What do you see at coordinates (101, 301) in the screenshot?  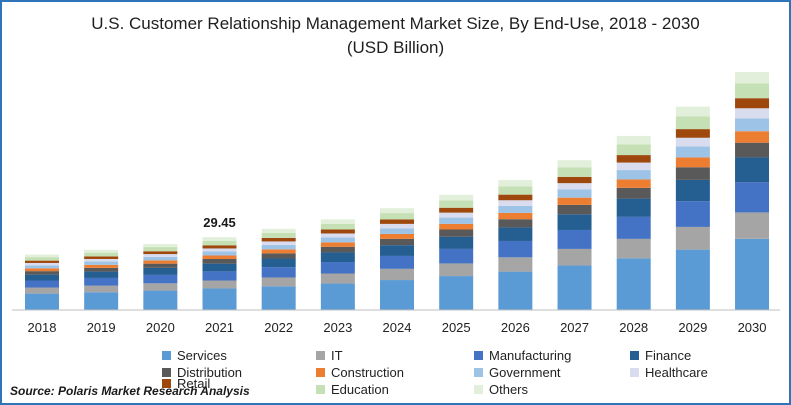 I see `bar-services-2019` at bounding box center [101, 301].